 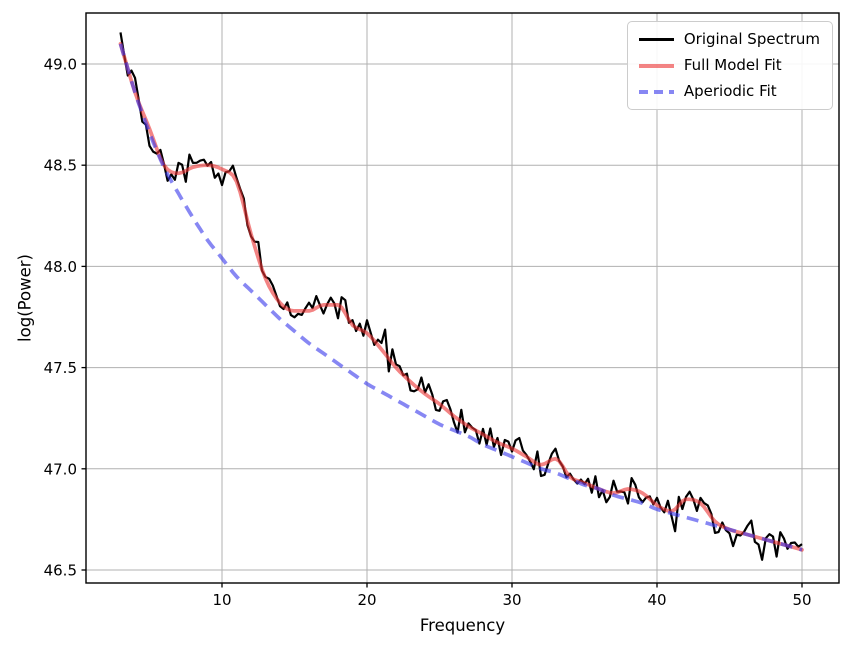 What do you see at coordinates (60, 267) in the screenshot?
I see `y-tick-label: 48.0` at bounding box center [60, 267].